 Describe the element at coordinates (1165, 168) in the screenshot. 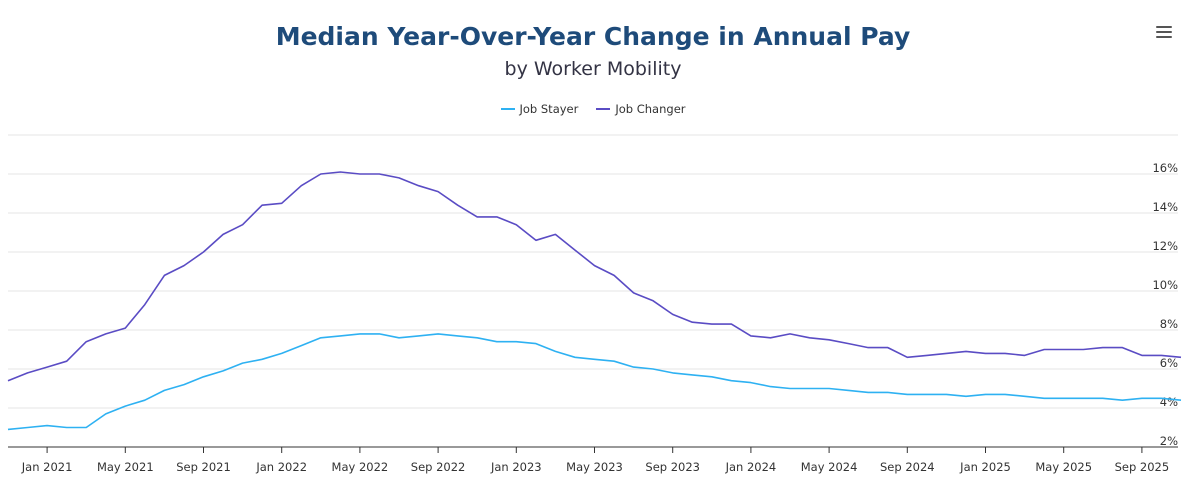

I see `y-tick-label: 16%` at that location.